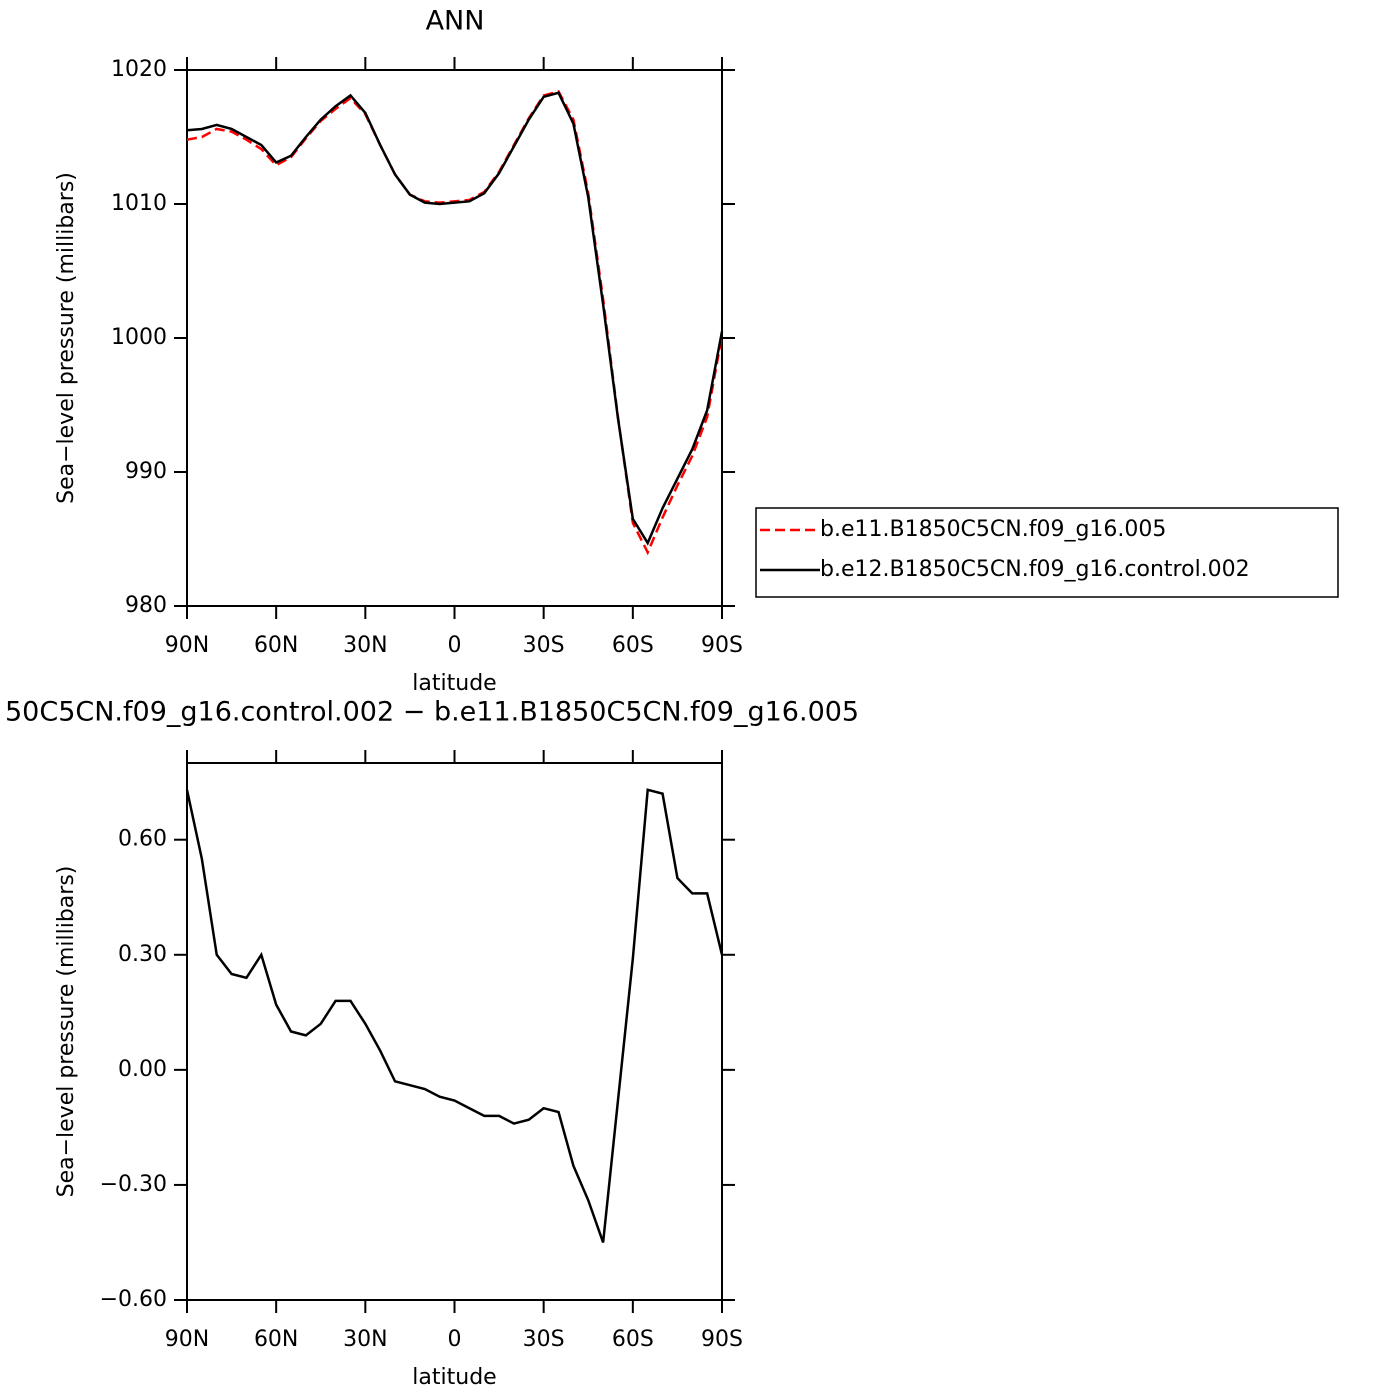 This screenshot has height=1397, width=1395. Describe the element at coordinates (1047, 552) in the screenshot. I see `legend-box` at that location.